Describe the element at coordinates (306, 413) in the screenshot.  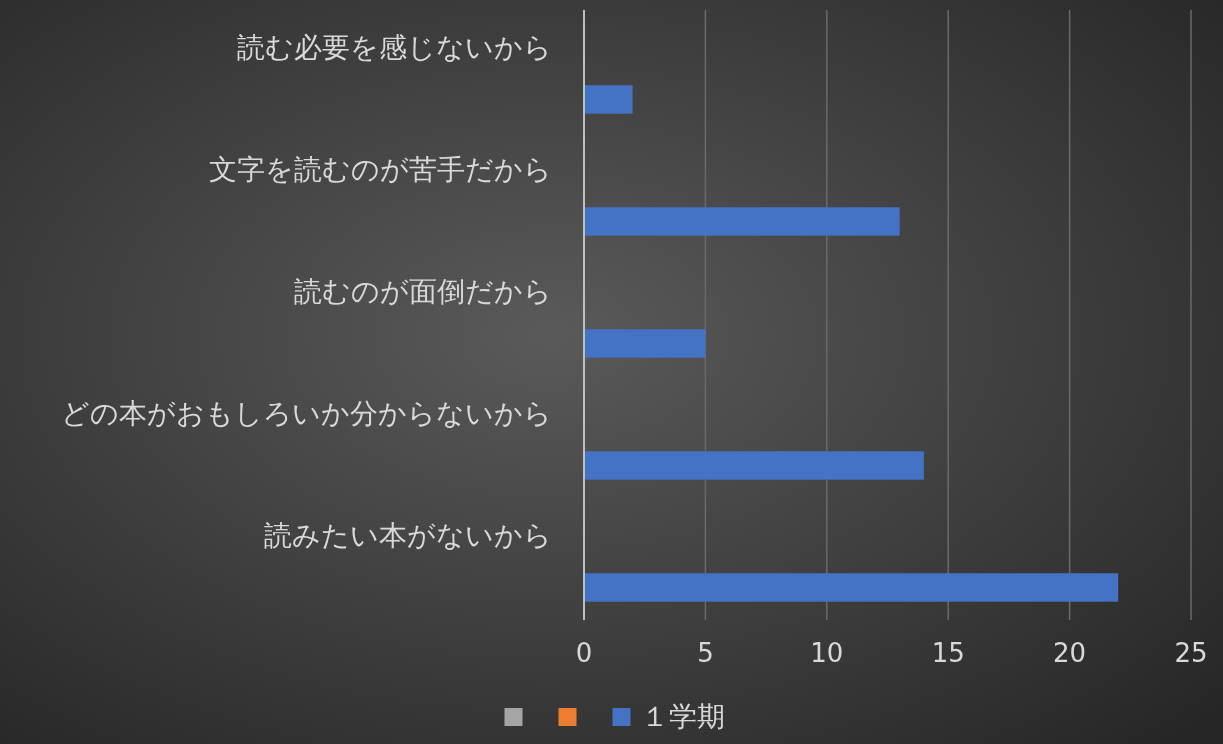
I see `y-tick-label: どの本がおもしろいか分からないから` at that location.